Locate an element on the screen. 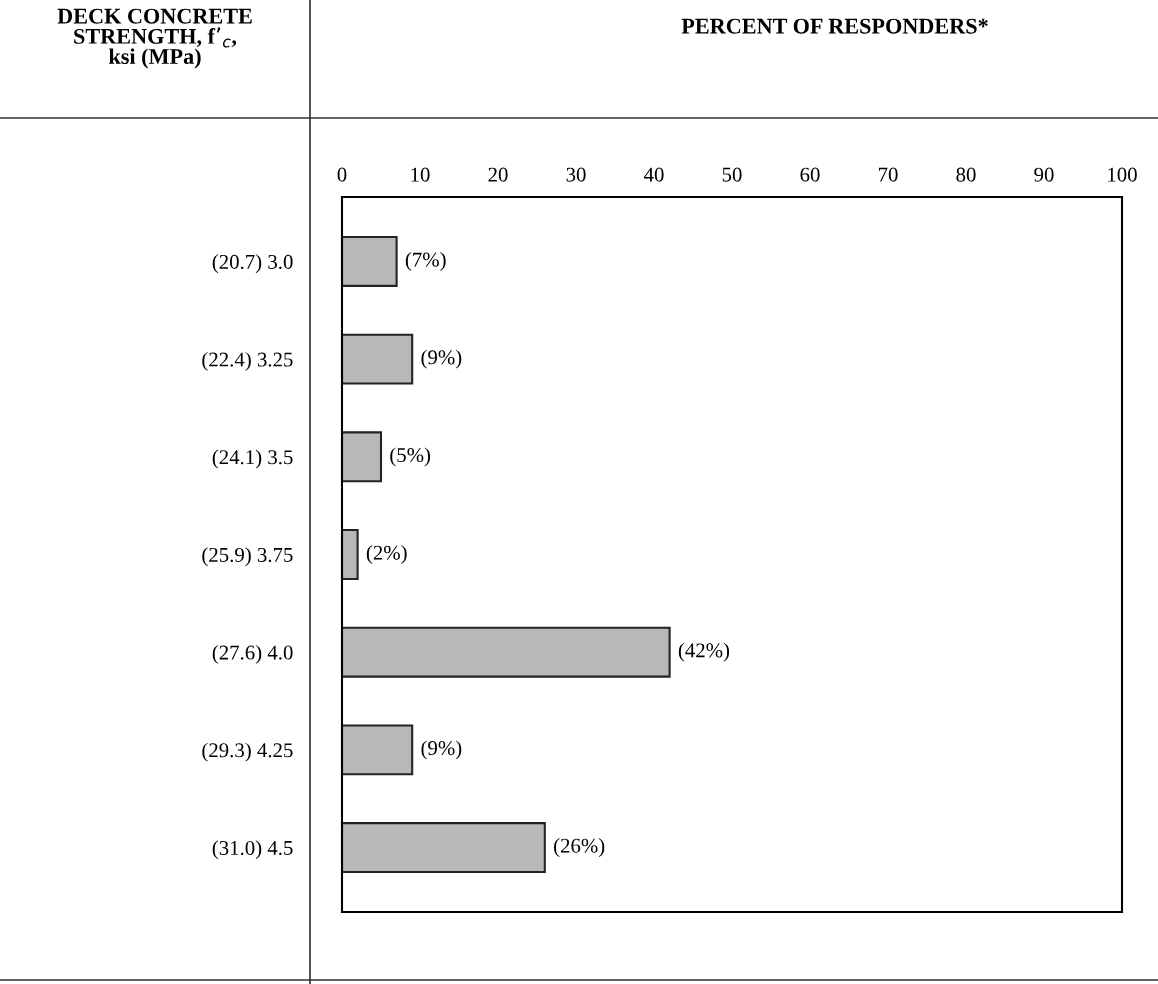 Image resolution: width=1158 pixels, height=984 pixels. data-label: (26%) is located at coordinates (579, 847).